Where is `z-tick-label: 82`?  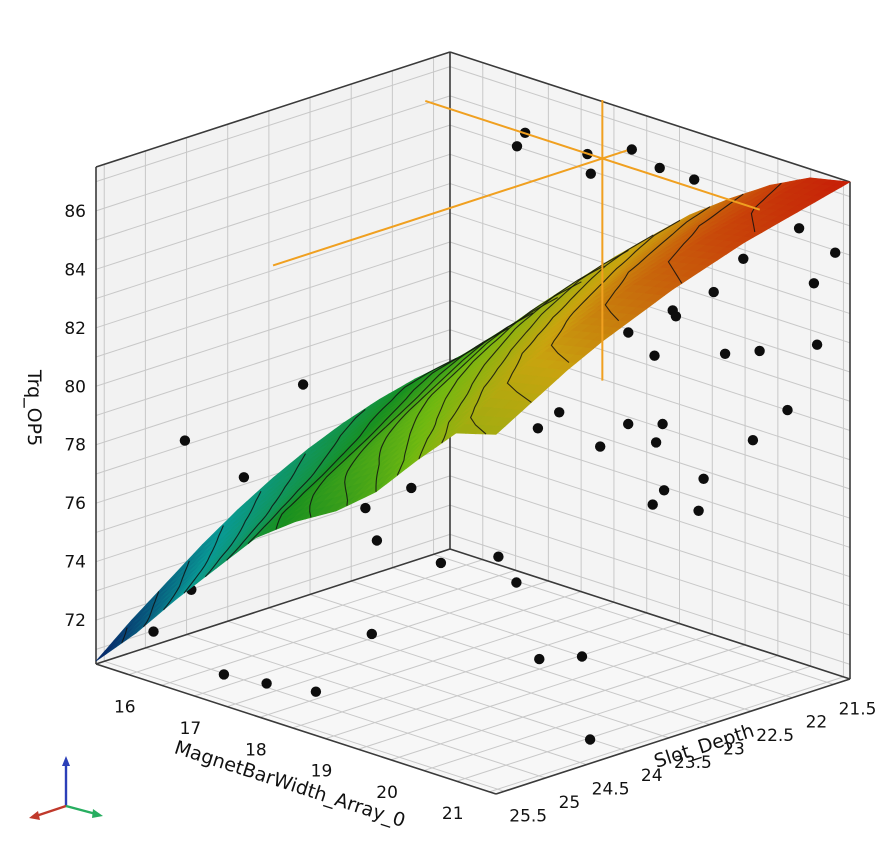 z-tick-label: 82 is located at coordinates (75, 329).